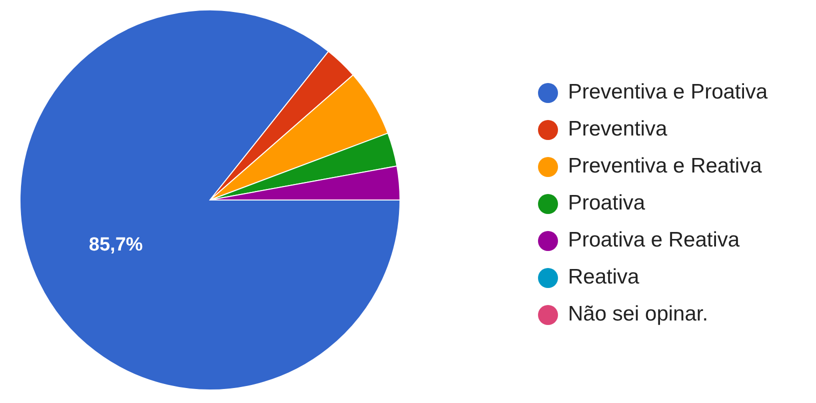 Image resolution: width=816 pixels, height=403 pixels. What do you see at coordinates (604, 277) in the screenshot?
I see `legend-label: Reativa` at bounding box center [604, 277].